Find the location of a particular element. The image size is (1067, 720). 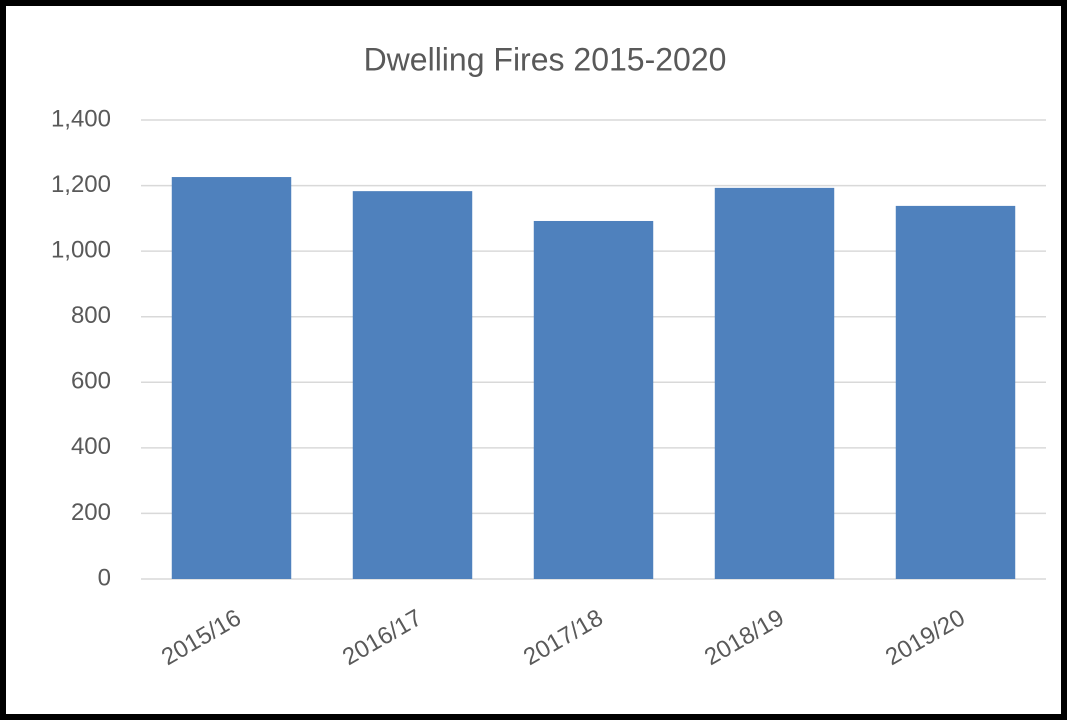

y-tick-label: 600 is located at coordinates (91, 381).